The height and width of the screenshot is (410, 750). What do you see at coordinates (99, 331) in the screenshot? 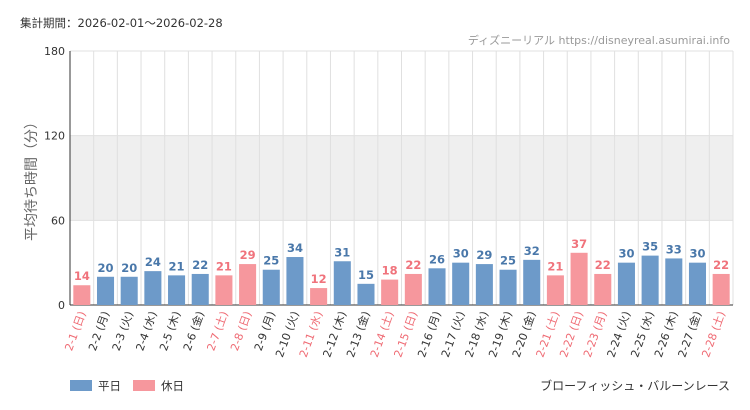
I see `x-tick-label: 2-2 (月)` at bounding box center [99, 331].